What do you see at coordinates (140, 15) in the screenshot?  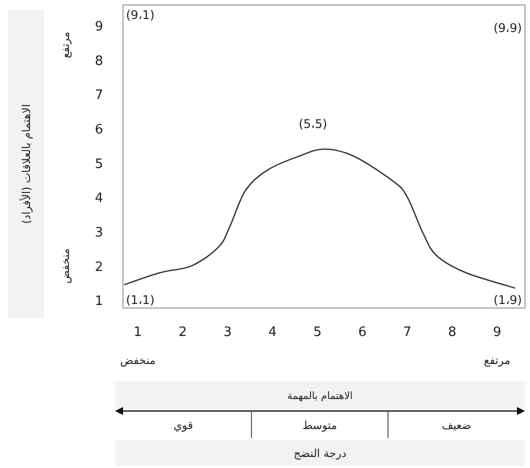 I see `annotation: (9،1)` at bounding box center [140, 15].